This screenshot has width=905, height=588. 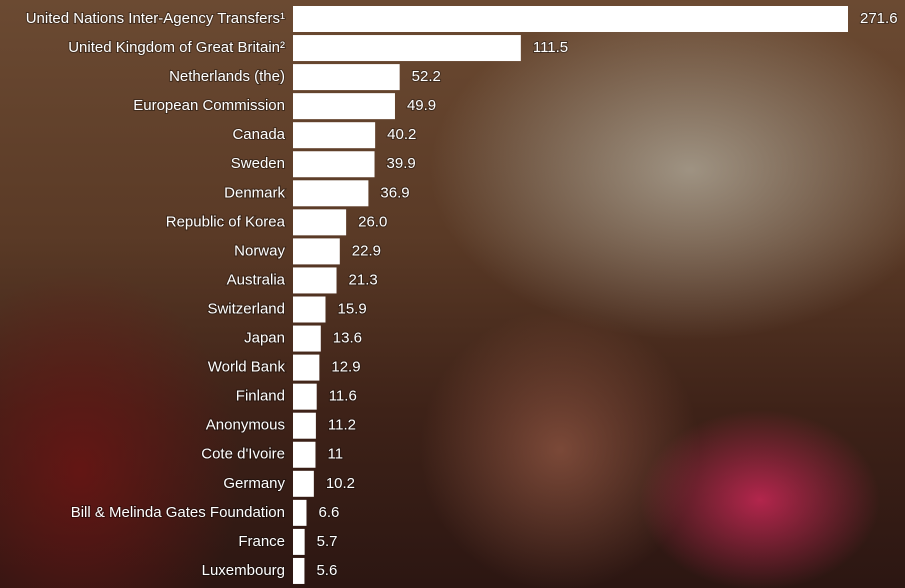 What do you see at coordinates (342, 425) in the screenshot?
I see `value-label: 11.2` at bounding box center [342, 425].